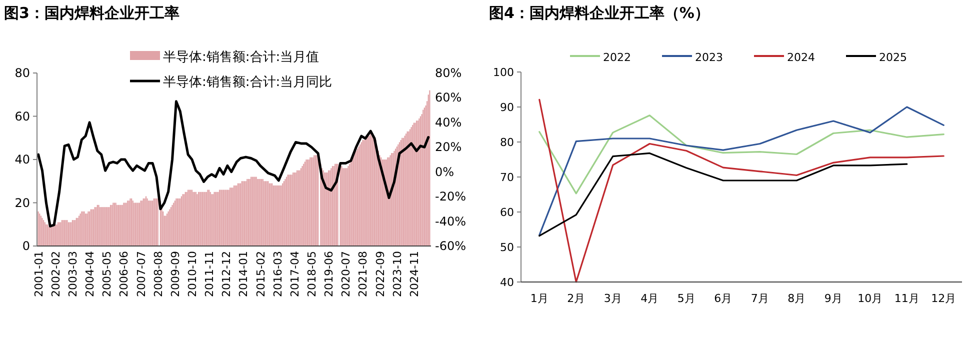  What do you see at coordinates (26, 246) in the screenshot?
I see `y-tick-label: 0` at bounding box center [26, 246].